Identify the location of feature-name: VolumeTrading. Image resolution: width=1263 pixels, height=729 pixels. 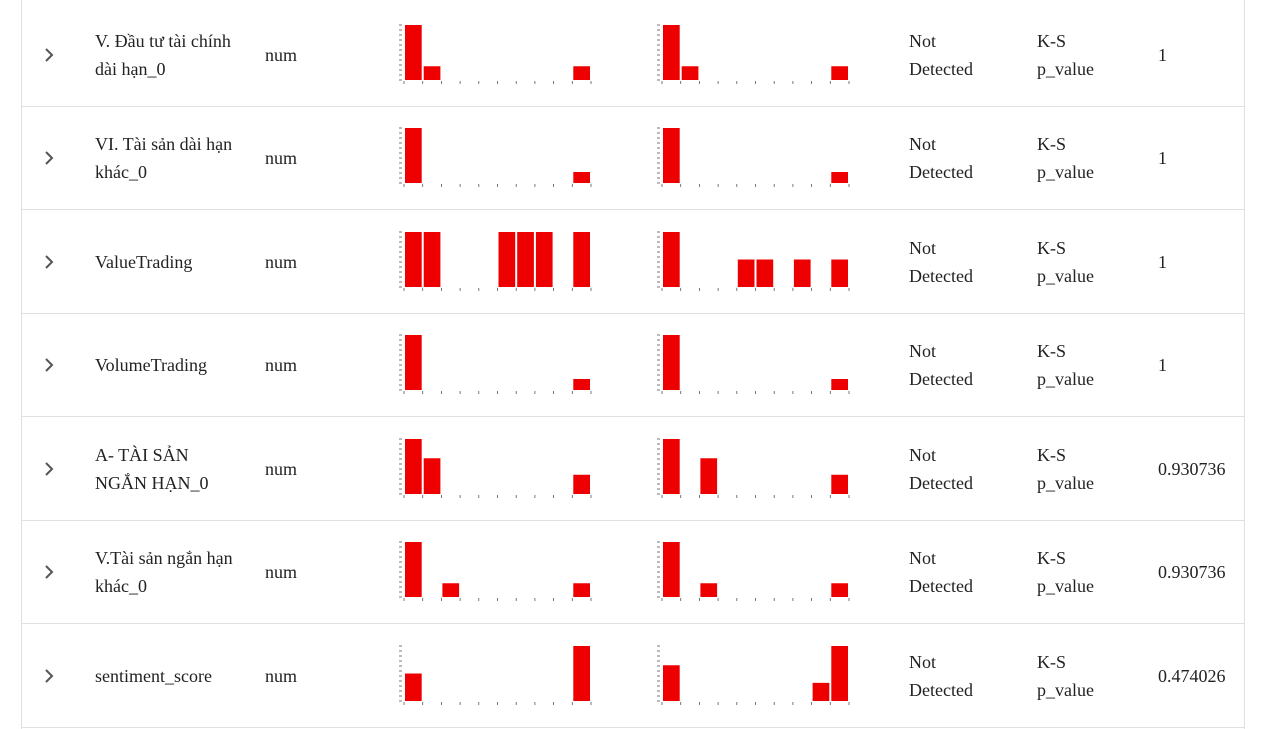
(151, 365).